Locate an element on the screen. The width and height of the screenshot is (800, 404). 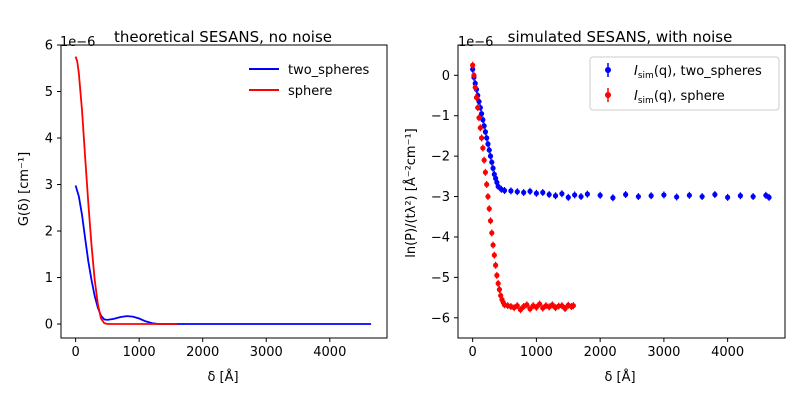
left-y-offset-label: 1e−6 is located at coordinates (77, 42).